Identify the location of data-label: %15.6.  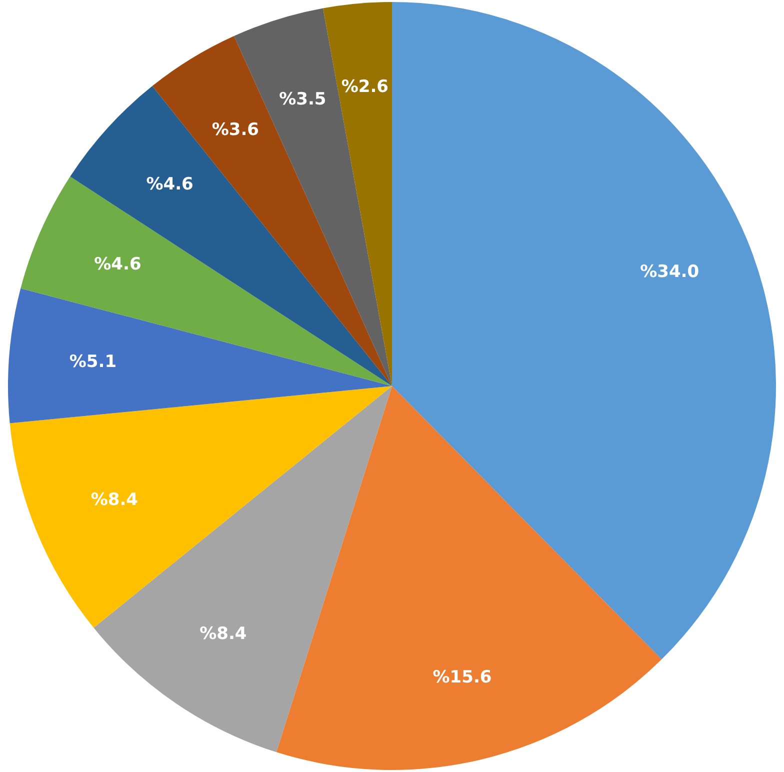
(462, 678).